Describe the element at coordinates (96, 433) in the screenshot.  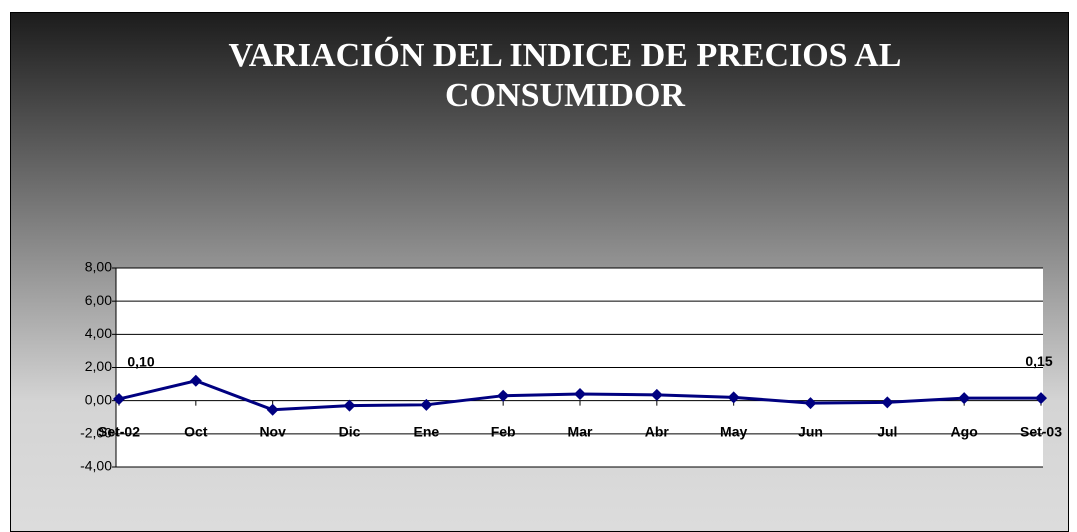
I see `y-tick-label: -2,00` at that location.